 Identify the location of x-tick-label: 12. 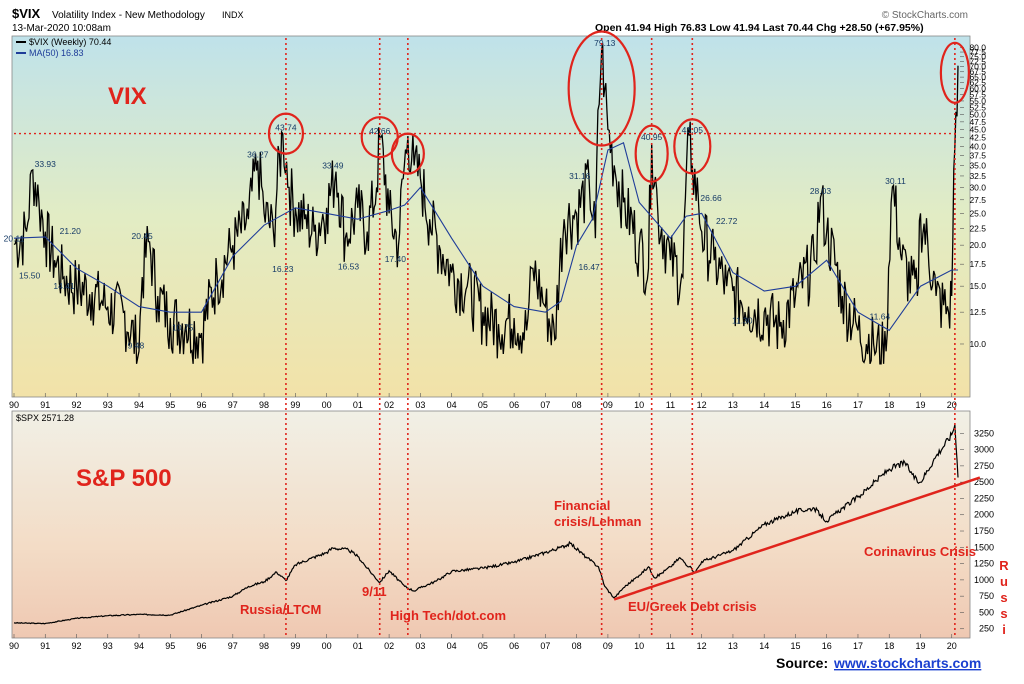
(702, 646).